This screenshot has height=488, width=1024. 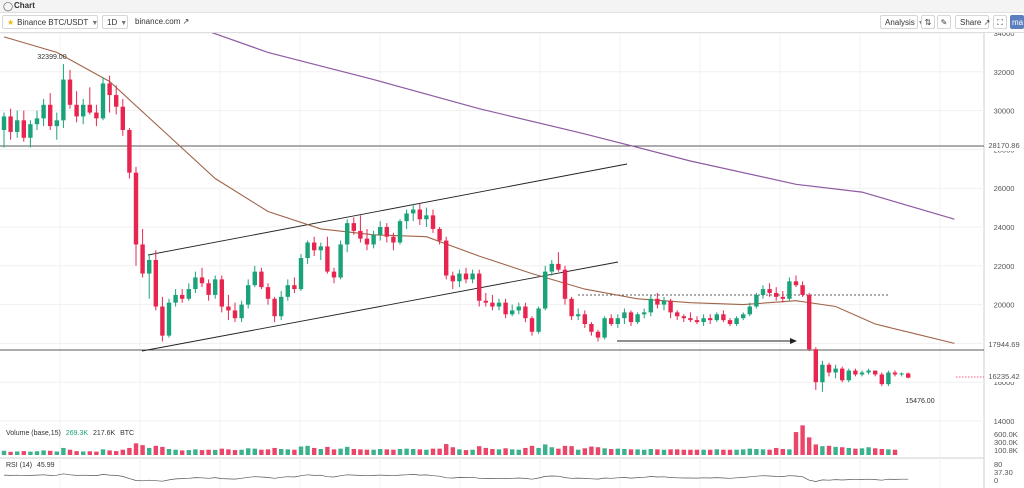 I want to click on external-link-icon: ↗, so click(x=186, y=21).